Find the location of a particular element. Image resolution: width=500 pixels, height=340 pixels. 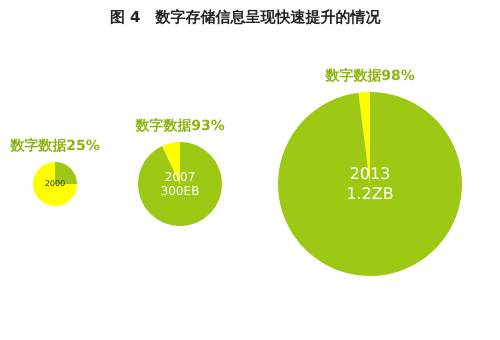

text: 数字数据98% is located at coordinates (369, 75).